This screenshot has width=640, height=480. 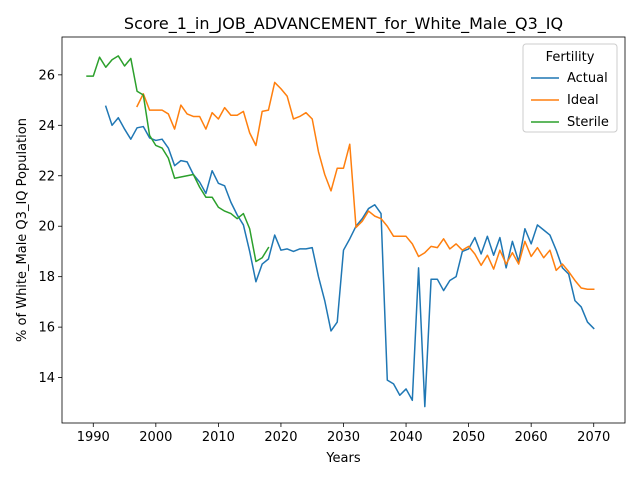 What do you see at coordinates (343, 458) in the screenshot?
I see `x-axis-label: Years` at bounding box center [343, 458].